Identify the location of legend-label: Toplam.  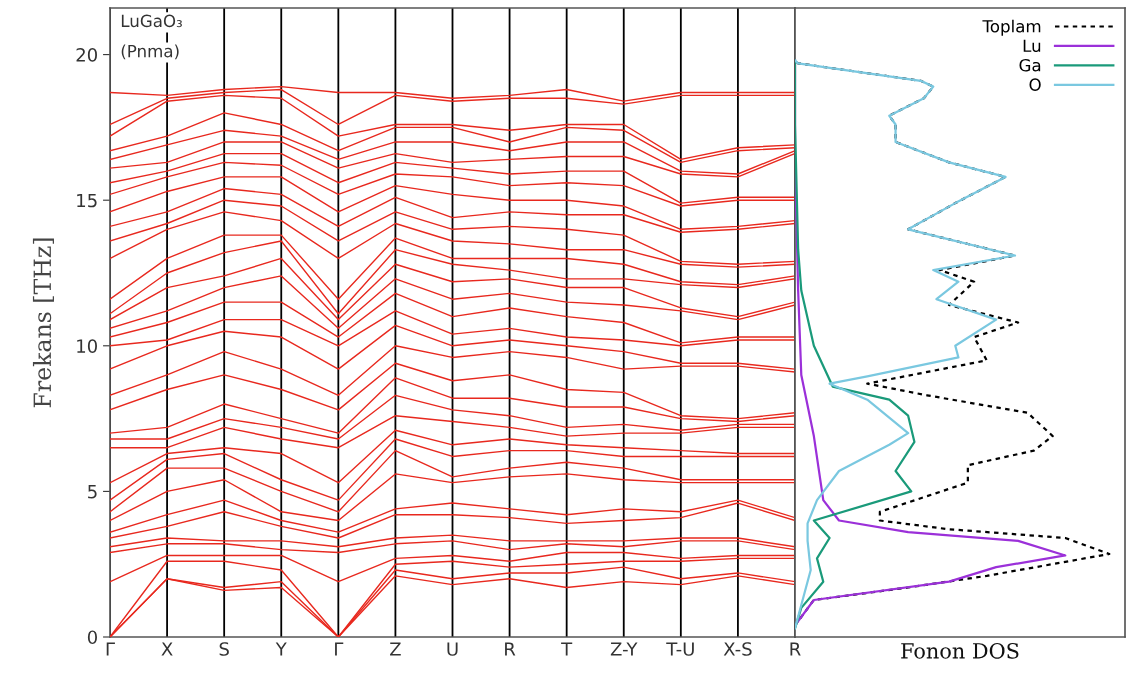
(1011, 27).